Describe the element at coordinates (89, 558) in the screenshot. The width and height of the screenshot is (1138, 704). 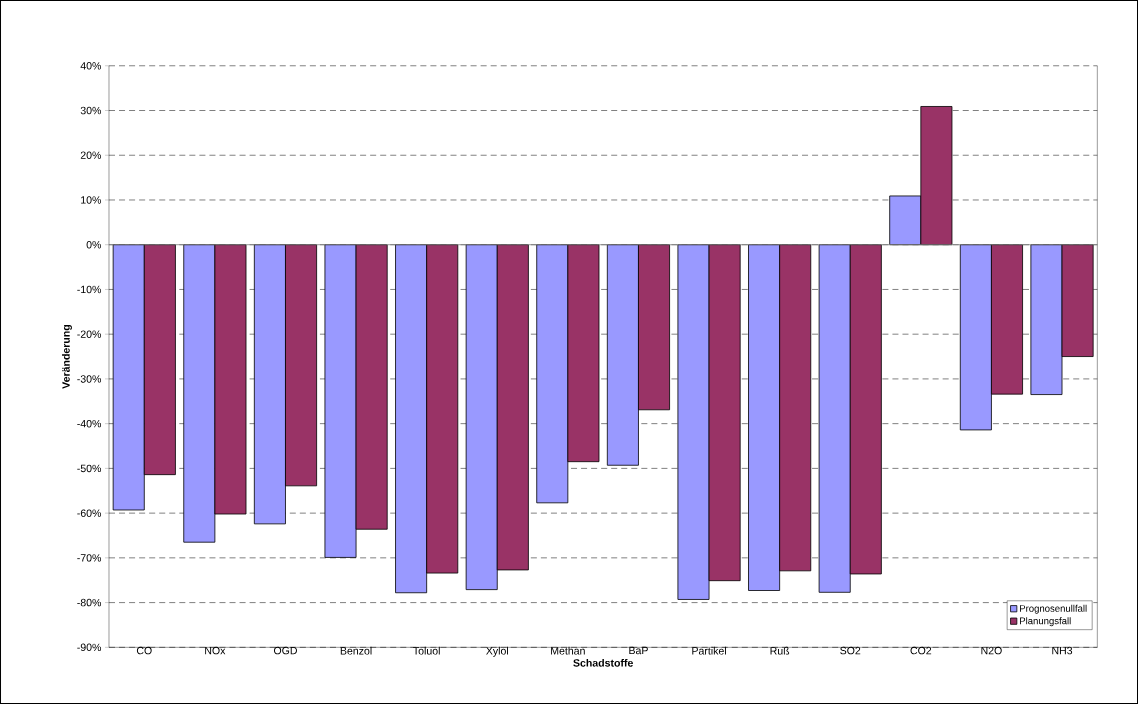
I see `y-tick-label: -70%` at that location.